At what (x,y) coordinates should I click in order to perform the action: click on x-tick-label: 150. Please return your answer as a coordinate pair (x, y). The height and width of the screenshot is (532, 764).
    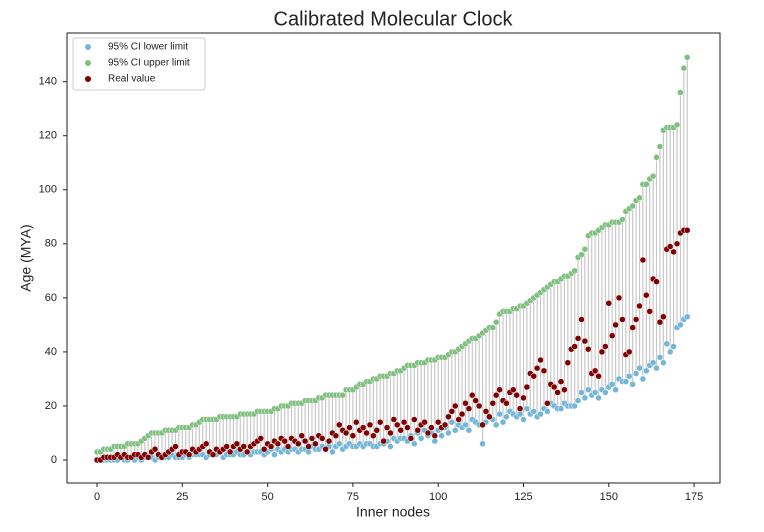
    Looking at the image, I should click on (609, 497).